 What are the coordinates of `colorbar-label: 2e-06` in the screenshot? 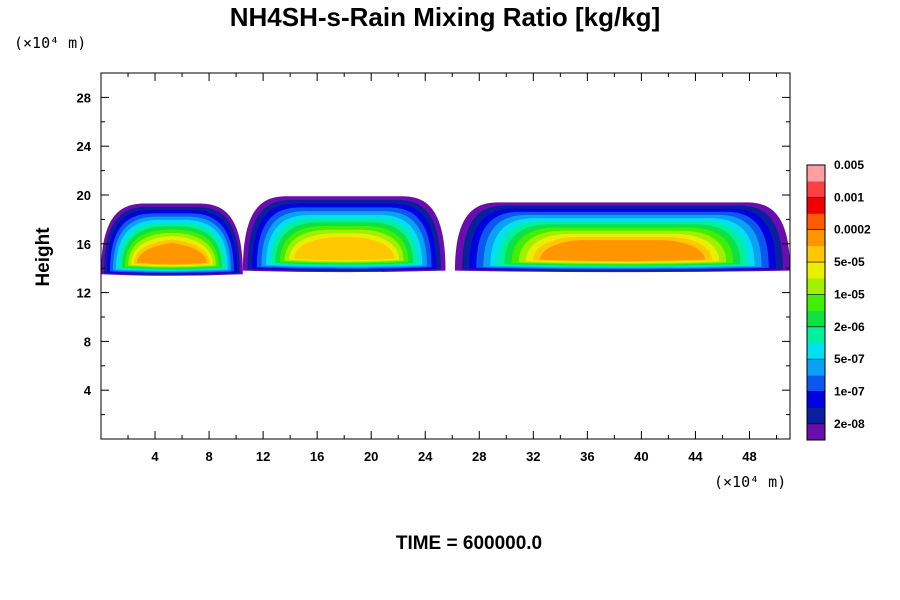 It's located at (849, 327).